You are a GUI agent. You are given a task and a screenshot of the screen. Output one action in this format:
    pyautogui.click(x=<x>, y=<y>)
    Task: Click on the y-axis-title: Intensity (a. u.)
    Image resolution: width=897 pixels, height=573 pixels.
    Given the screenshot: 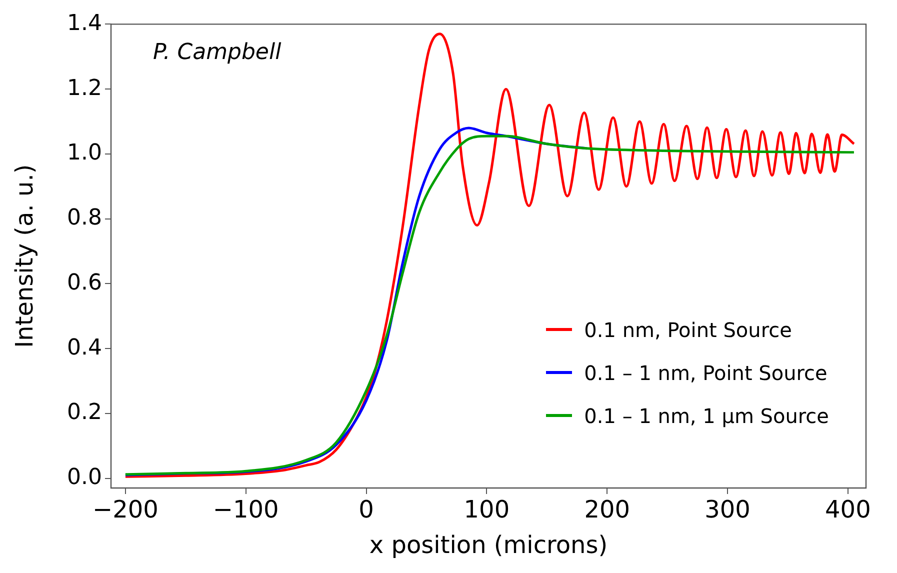 What is the action you would take?
    pyautogui.click(x=24, y=256)
    